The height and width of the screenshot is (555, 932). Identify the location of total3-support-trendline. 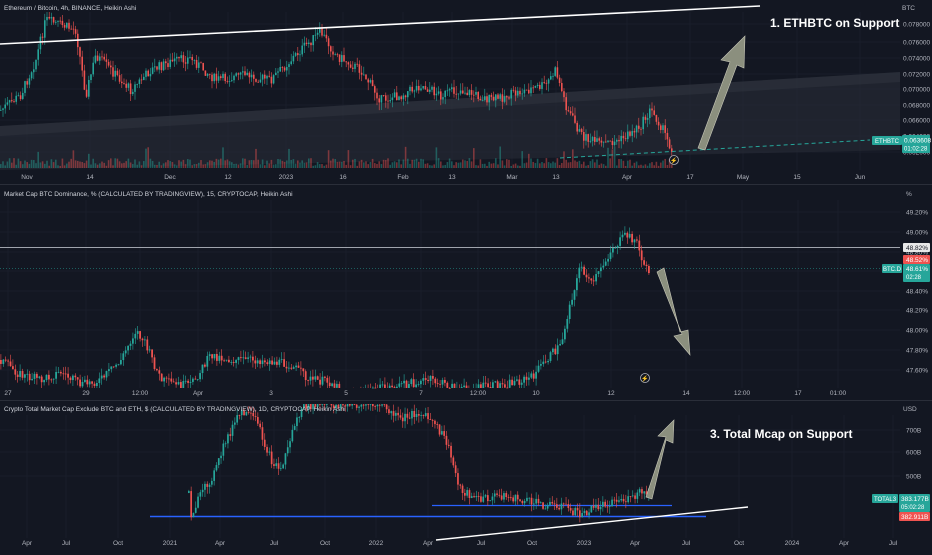
(592, 523).